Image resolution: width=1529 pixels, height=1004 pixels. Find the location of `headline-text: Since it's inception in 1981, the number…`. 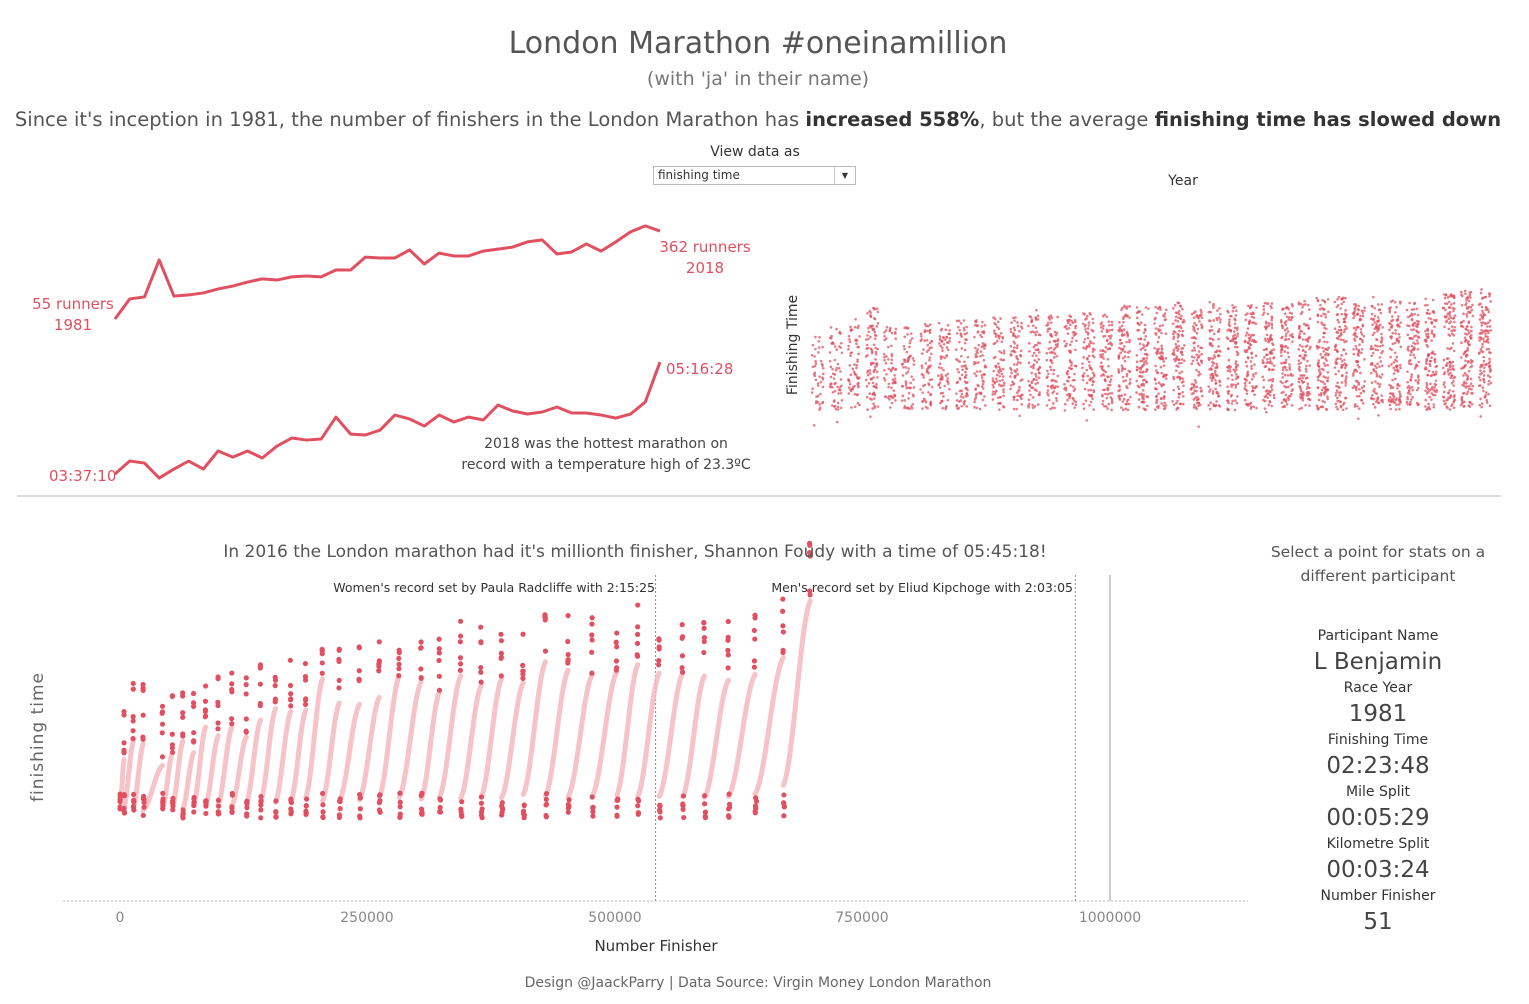

headline-text: Since it's inception in 1981, the number… is located at coordinates (410, 119).